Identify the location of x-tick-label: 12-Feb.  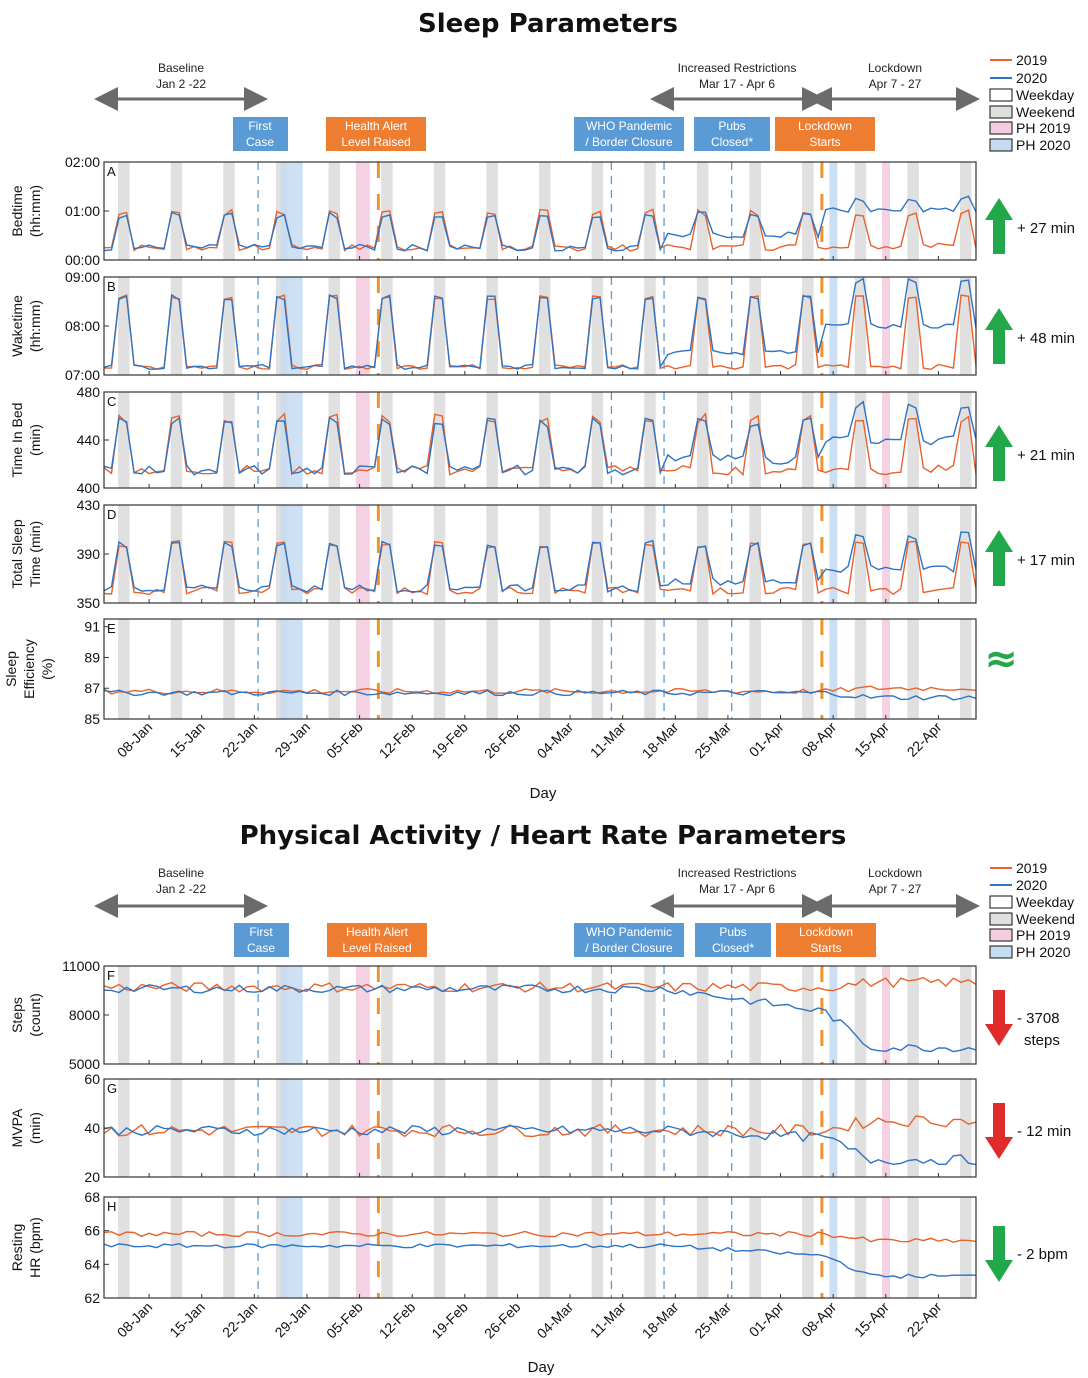
(397, 740).